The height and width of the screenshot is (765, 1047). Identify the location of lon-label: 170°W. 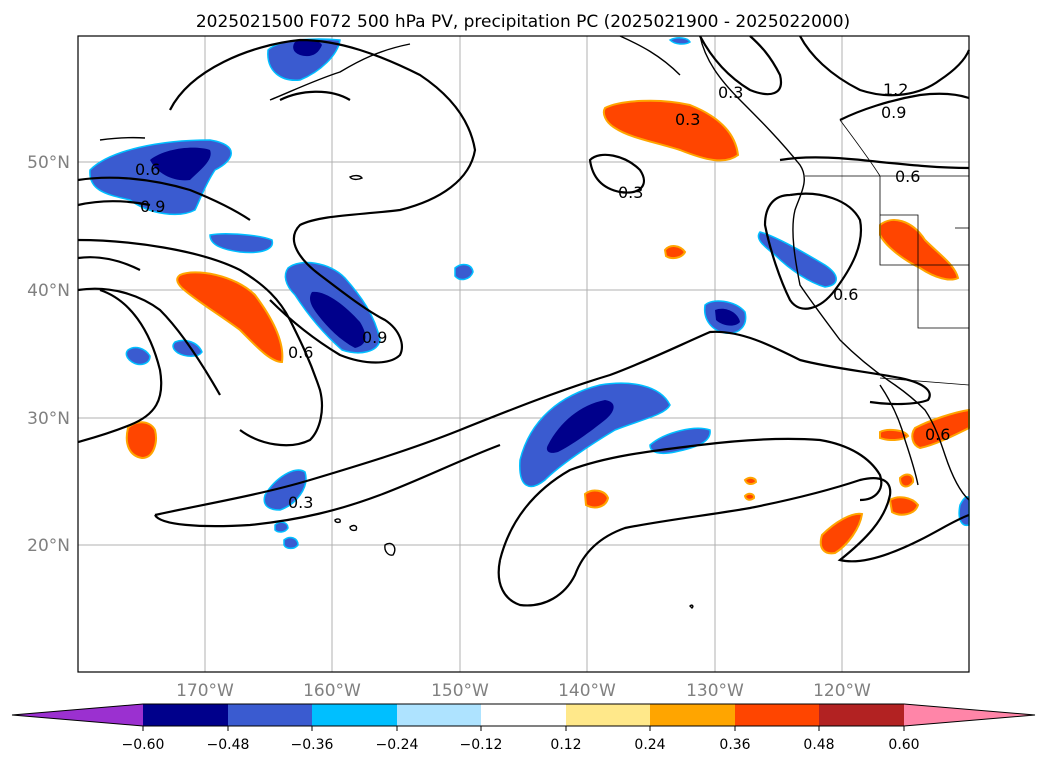
(205, 691).